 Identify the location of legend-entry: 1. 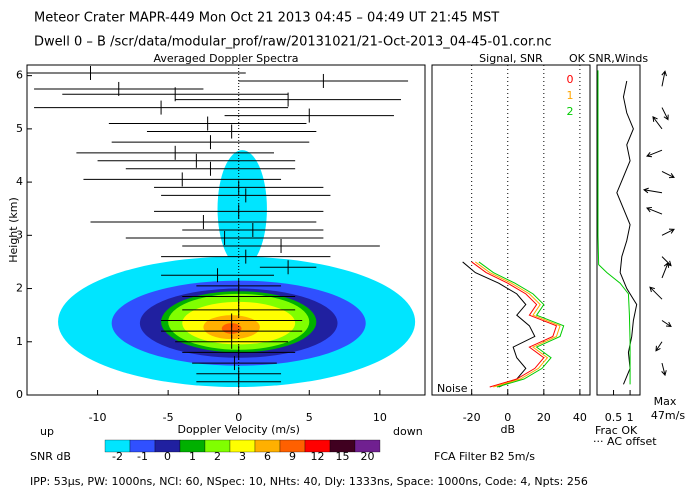
(570, 95).